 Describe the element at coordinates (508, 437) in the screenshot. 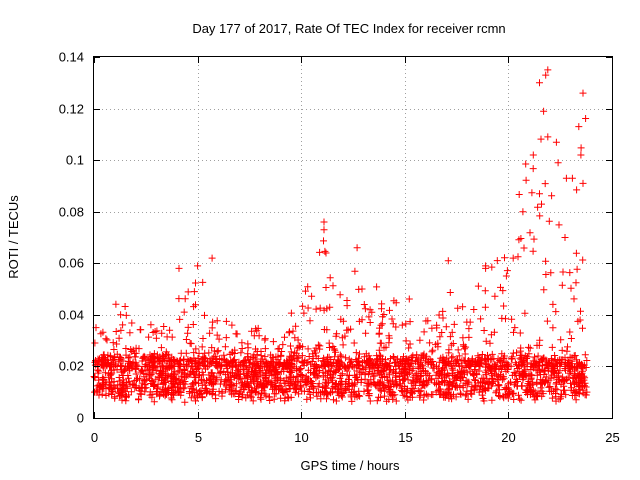

I see `x-tick-label: 20` at that location.